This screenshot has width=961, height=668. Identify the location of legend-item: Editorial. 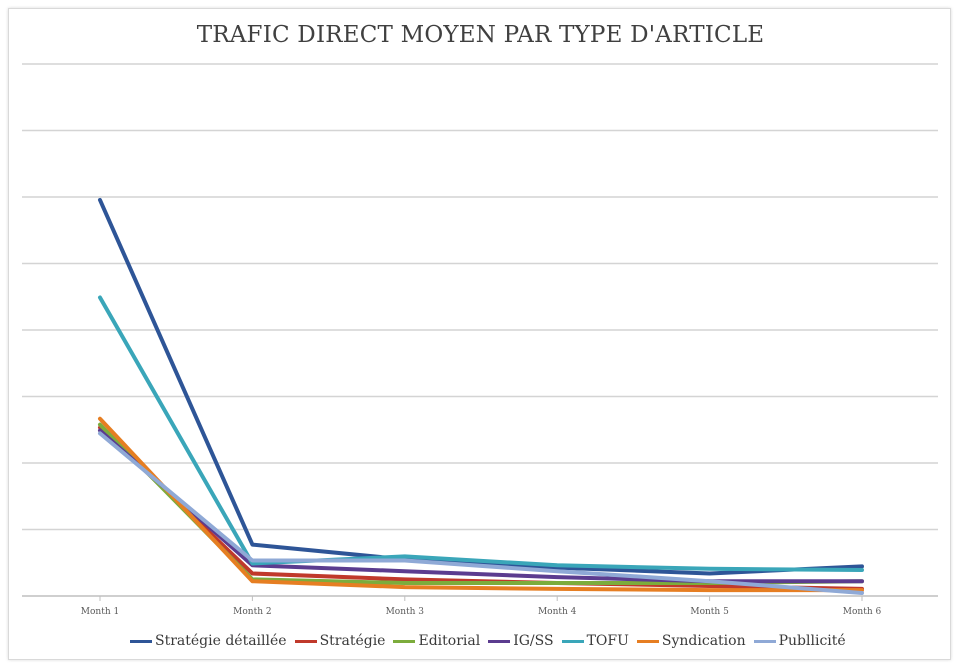
(436, 641).